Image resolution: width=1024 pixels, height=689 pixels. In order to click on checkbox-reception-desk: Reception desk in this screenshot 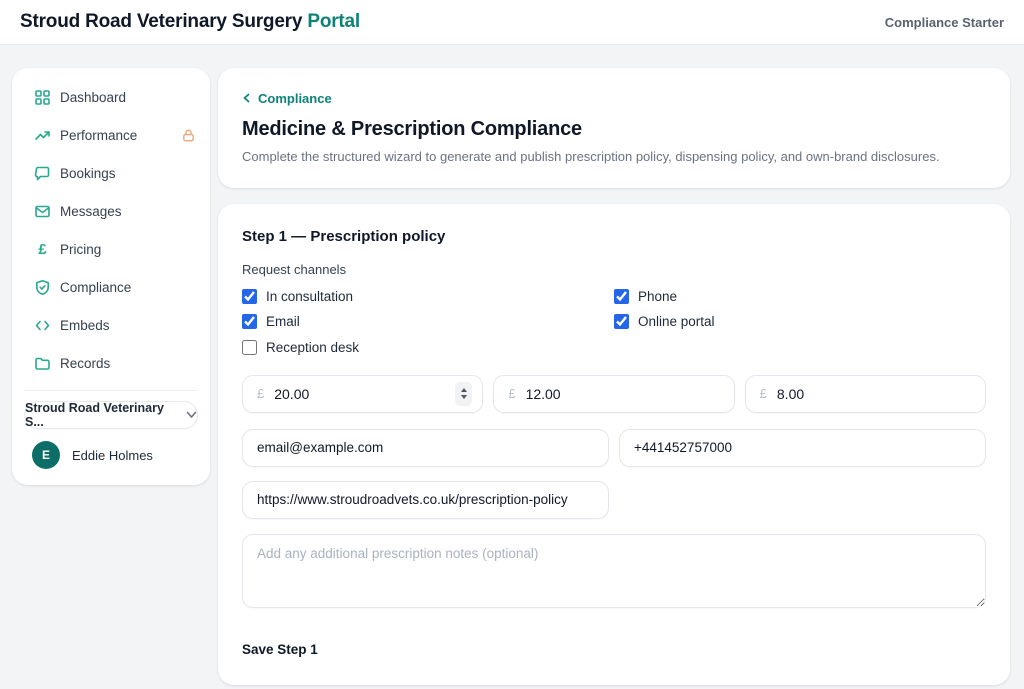, I will do `click(428, 347)`.